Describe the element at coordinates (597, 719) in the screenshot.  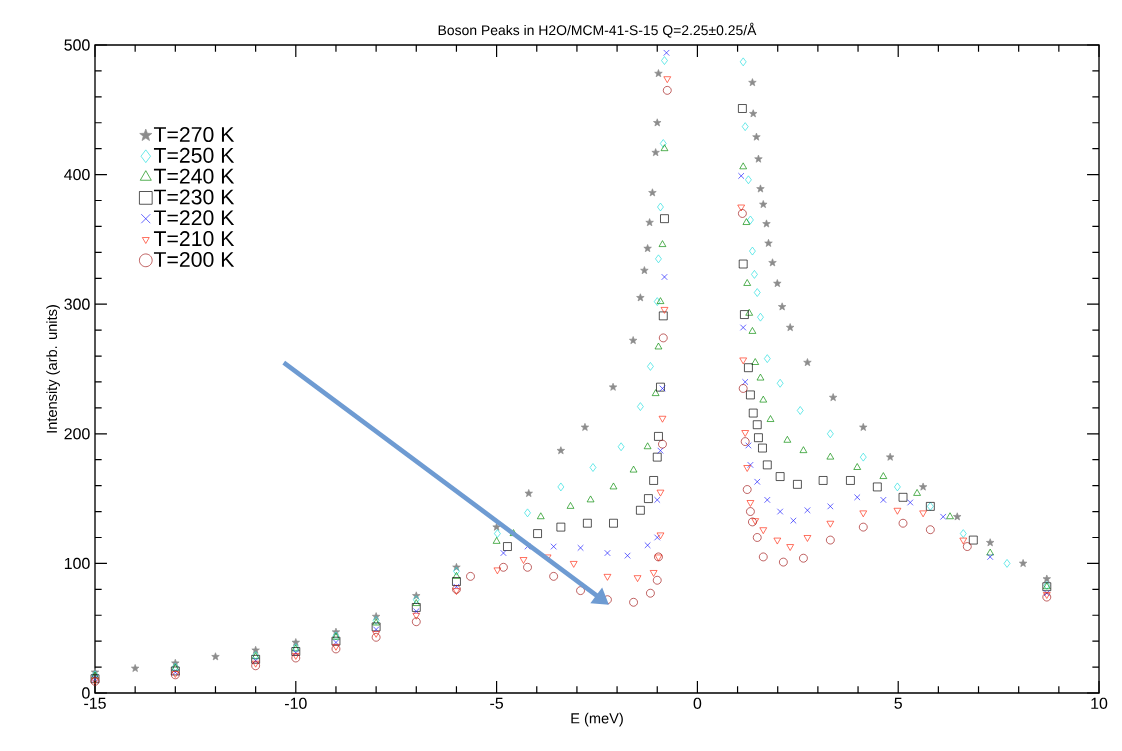
I see `x-axis-title: E (meV)` at that location.